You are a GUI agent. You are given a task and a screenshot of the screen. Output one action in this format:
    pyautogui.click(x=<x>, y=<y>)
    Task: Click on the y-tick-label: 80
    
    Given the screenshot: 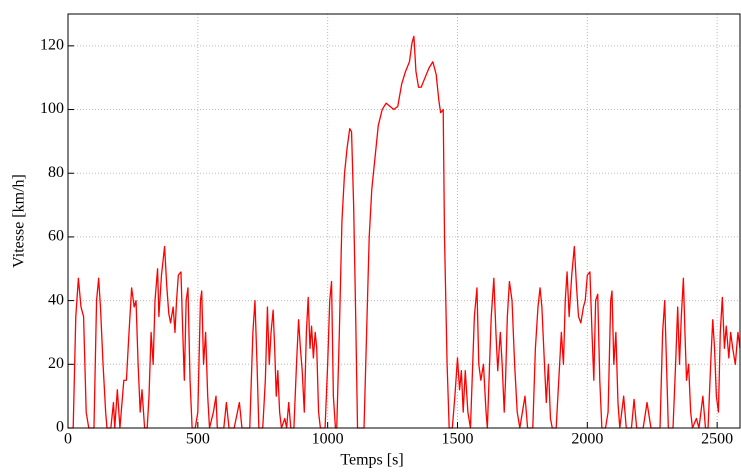 What is the action you would take?
    pyautogui.click(x=56, y=172)
    